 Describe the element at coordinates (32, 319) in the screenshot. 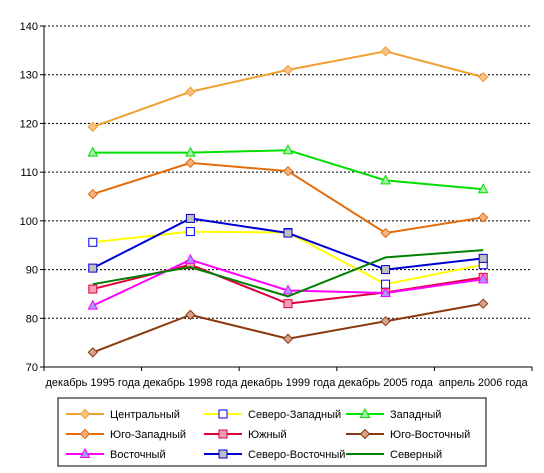

I see `y-tick-label-80: 80` at that location.